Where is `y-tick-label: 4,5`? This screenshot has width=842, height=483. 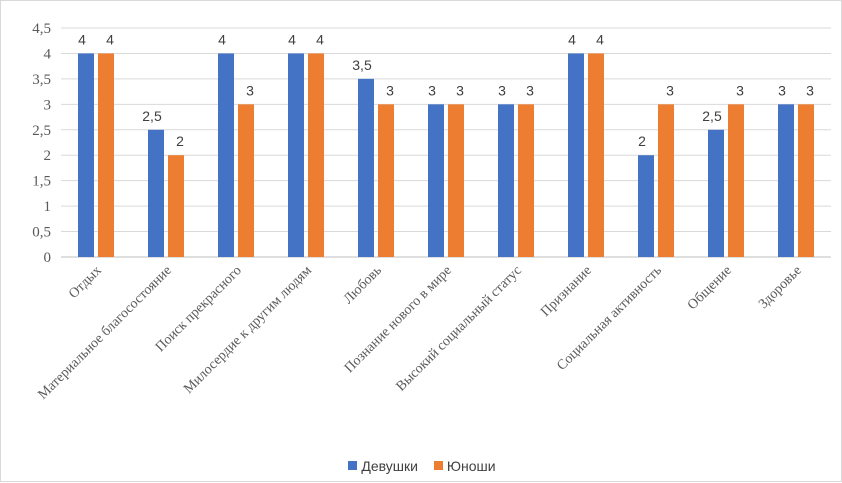 y-tick-label: 4,5 is located at coordinates (41, 29).